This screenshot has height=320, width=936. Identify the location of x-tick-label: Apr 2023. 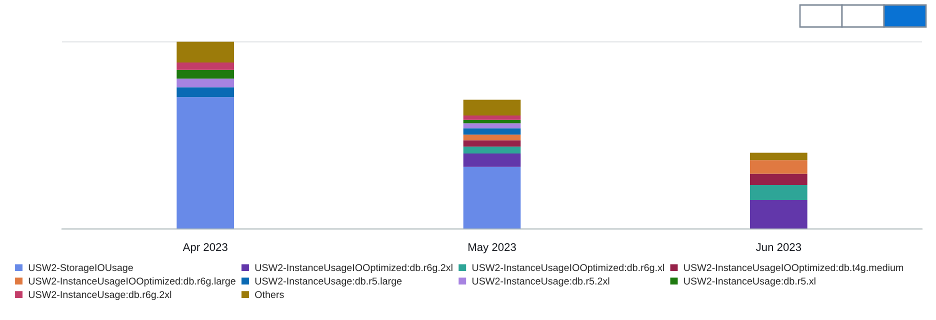
(205, 248).